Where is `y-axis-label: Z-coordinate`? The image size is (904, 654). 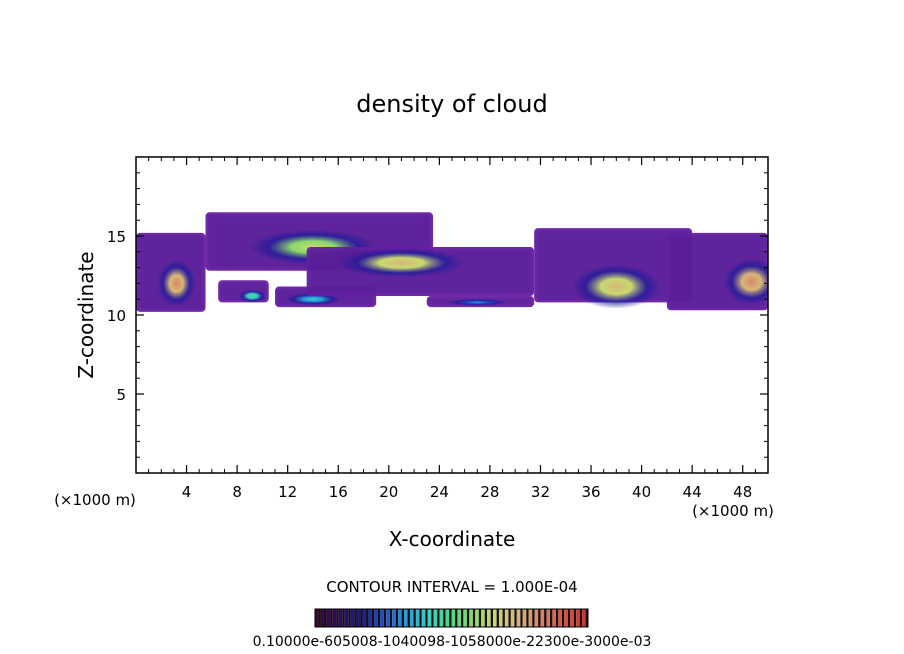 y-axis-label: Z-coordinate is located at coordinates (86, 314).